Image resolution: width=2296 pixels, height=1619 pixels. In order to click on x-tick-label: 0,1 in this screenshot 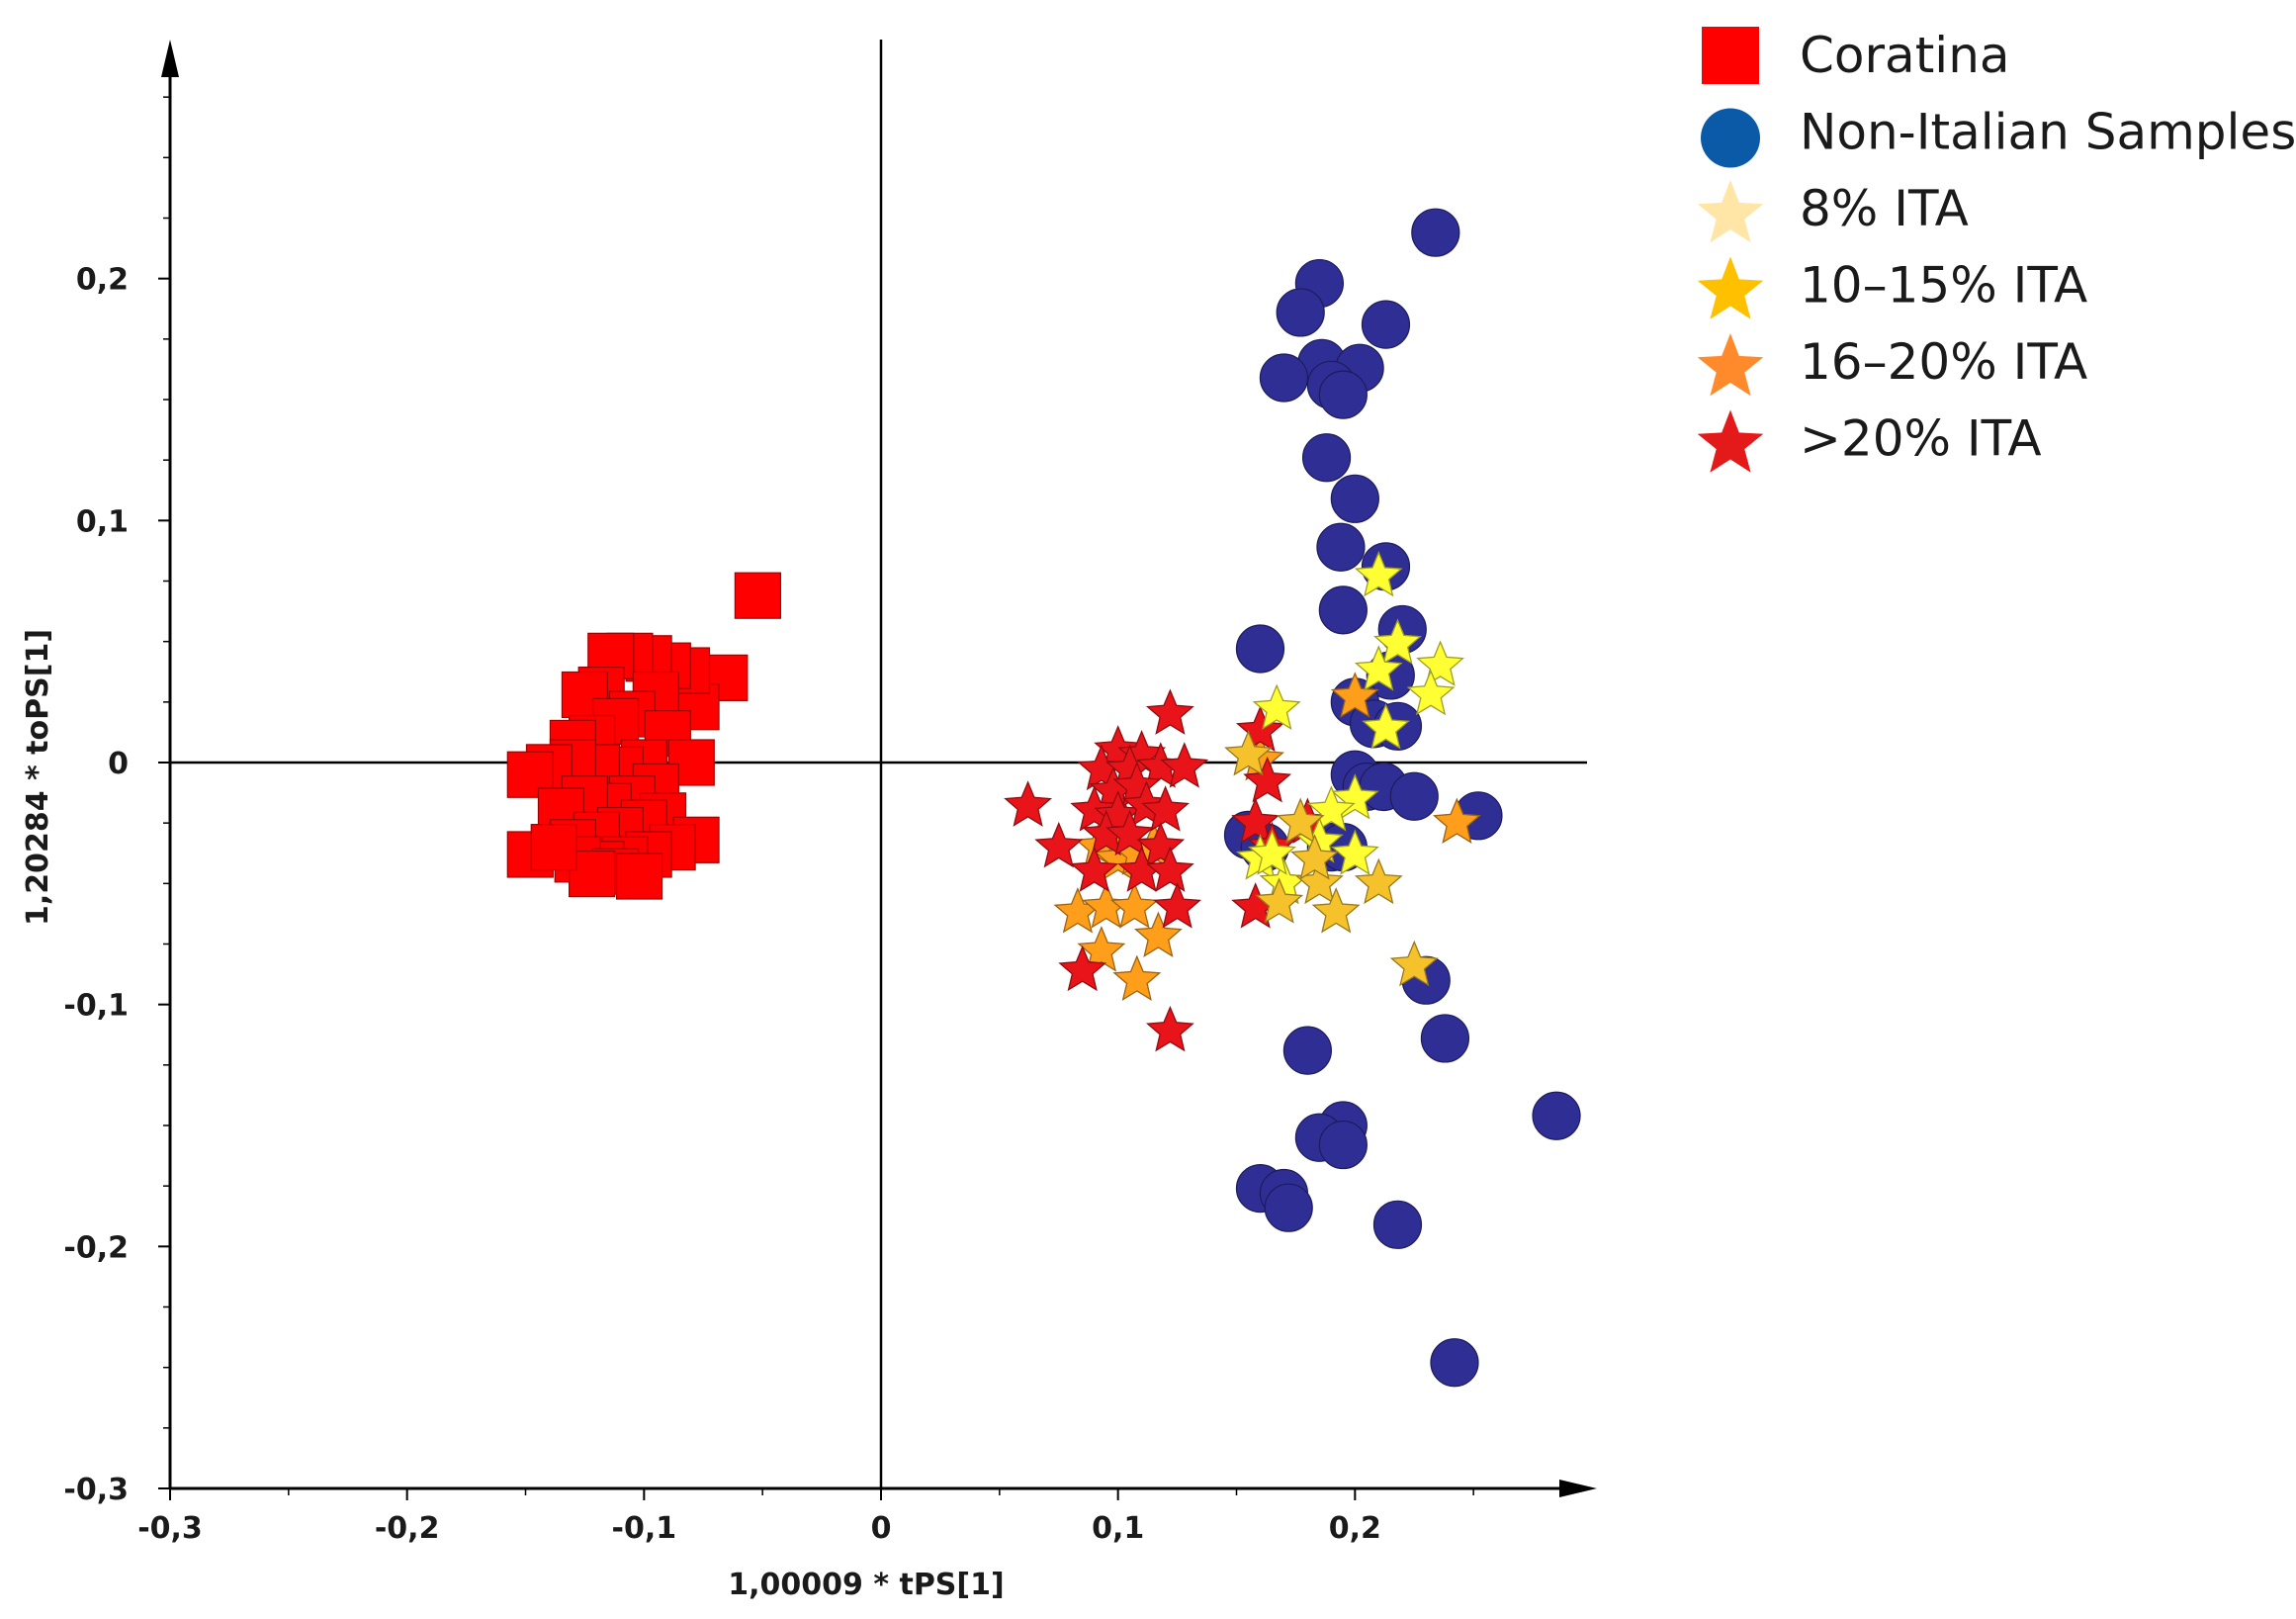, I will do `click(1118, 1528)`.